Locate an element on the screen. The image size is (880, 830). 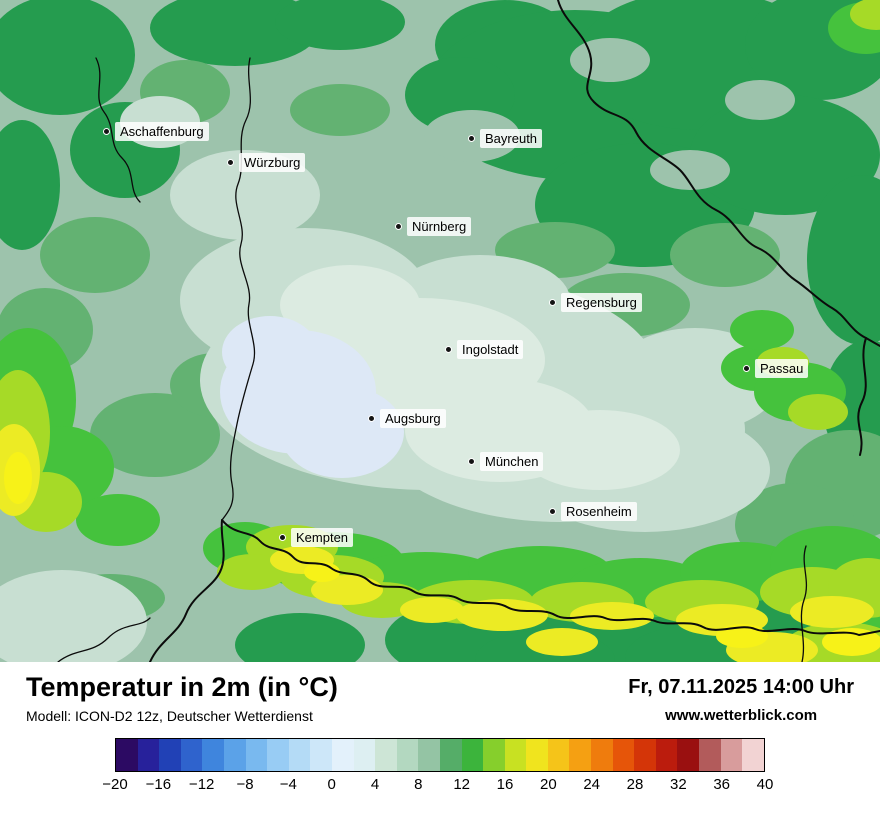
colorbar-tick-label: 20 is located at coordinates (548, 785).